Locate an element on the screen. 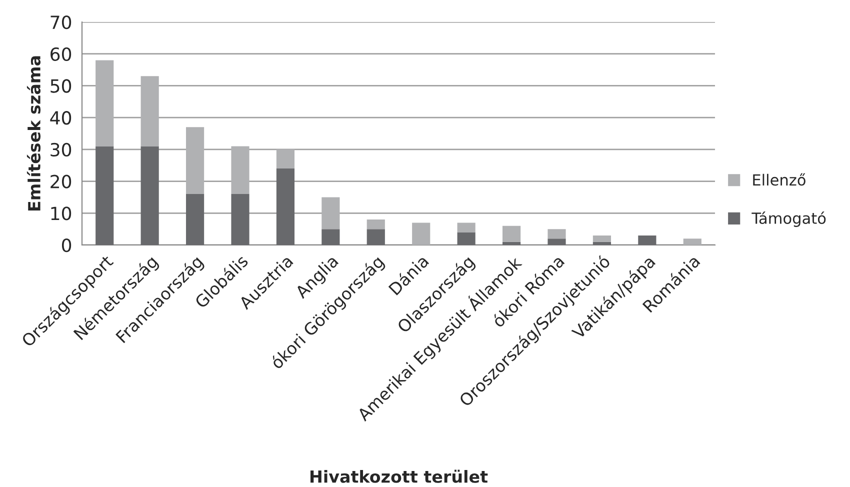 The height and width of the screenshot is (487, 850). y-tick-label: 40 is located at coordinates (61, 118).